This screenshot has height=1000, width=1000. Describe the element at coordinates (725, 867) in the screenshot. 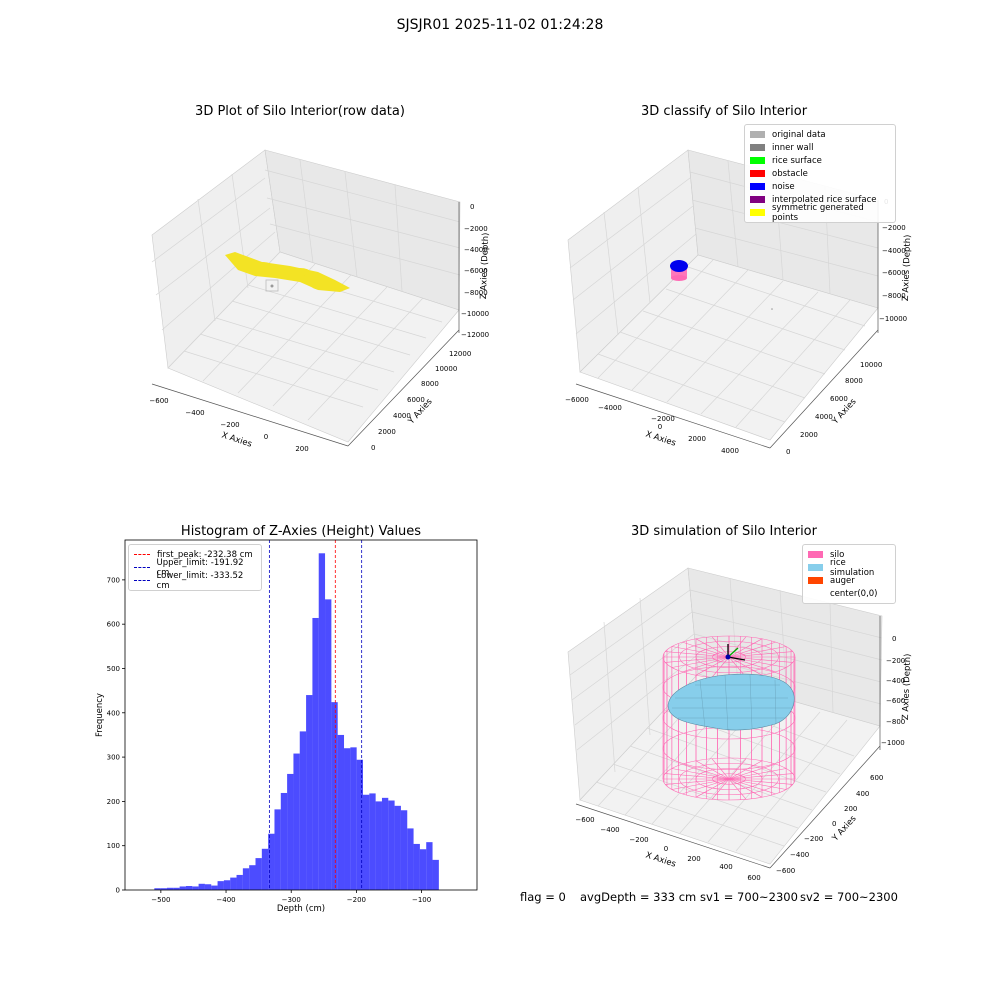

I see `plot4-xtick-6: 400` at that location.